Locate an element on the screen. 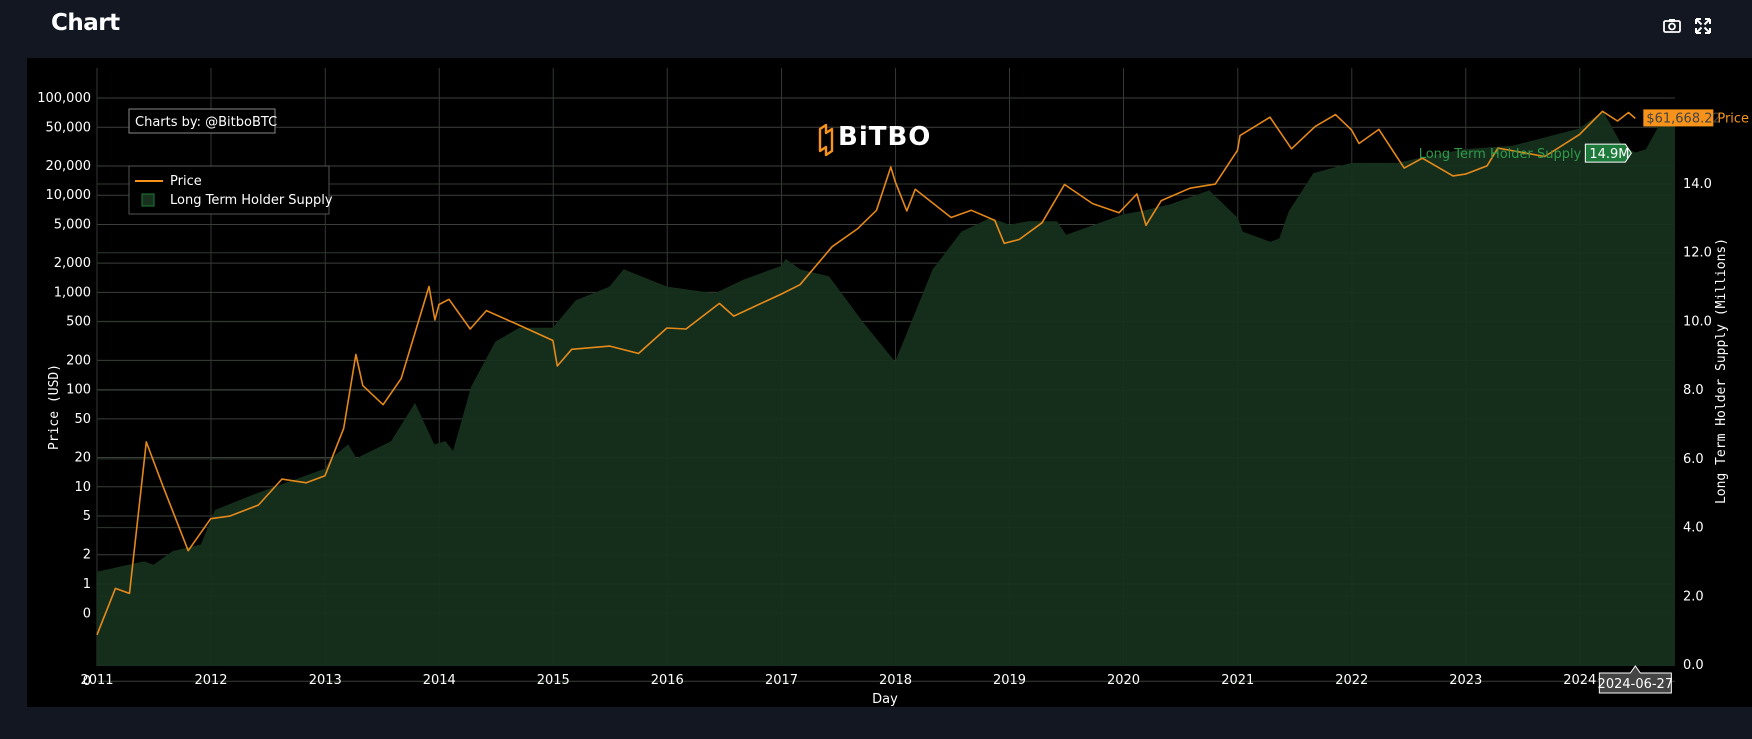 Image resolution: width=1752 pixels, height=739 pixels. hover-supply-value: 14.9M is located at coordinates (1609, 154).